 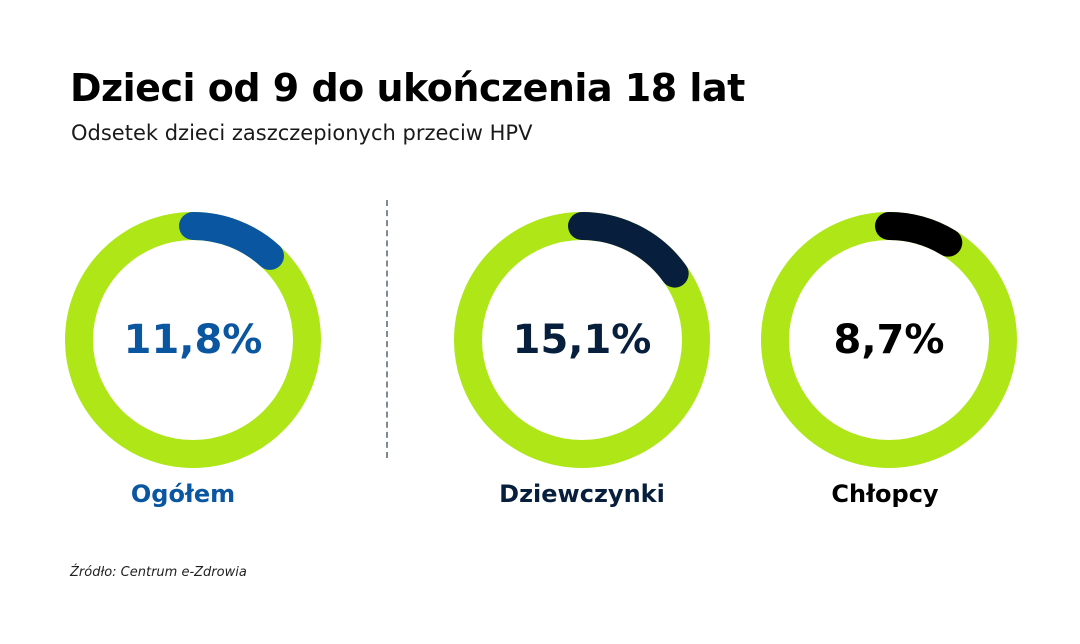 What do you see at coordinates (885, 494) in the screenshot?
I see `category-label-boys: Chłopcy` at bounding box center [885, 494].